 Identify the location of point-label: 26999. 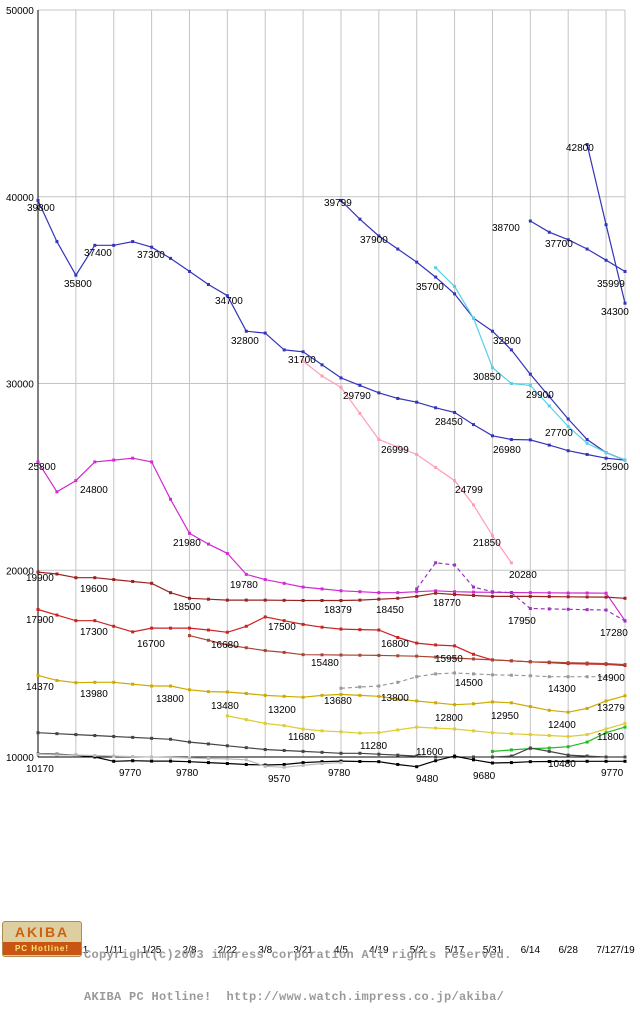
(395, 450).